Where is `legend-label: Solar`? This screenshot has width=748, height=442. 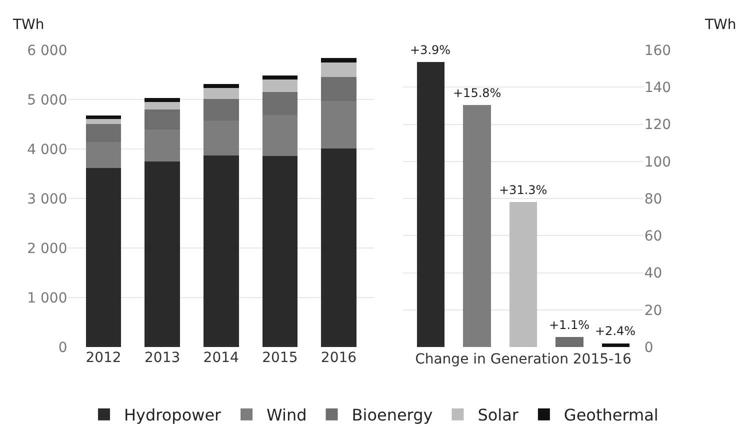
legend-label: Solar is located at coordinates (498, 415).